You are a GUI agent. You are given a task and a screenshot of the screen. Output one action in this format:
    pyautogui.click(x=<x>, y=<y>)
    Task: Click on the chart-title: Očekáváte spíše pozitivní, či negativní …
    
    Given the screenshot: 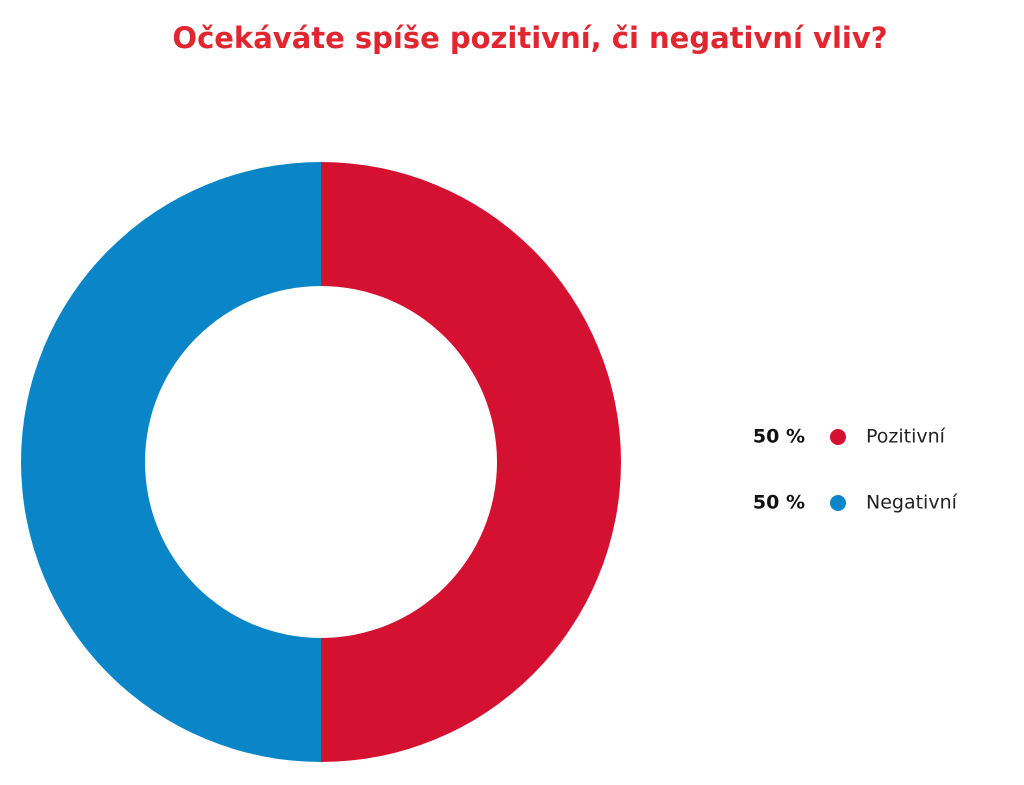 What is the action you would take?
    pyautogui.click(x=529, y=38)
    